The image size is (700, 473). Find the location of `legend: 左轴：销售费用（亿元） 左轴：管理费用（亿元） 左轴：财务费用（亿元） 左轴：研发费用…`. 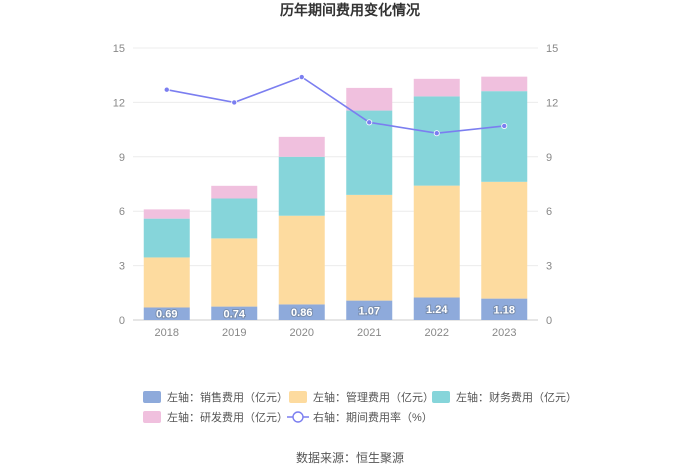

legend: 左轴：销售费用（亿元） 左轴：管理费用（亿元） 左轴：财务费用（亿元） 左轴：研发费用… is located at coordinates (360, 407).